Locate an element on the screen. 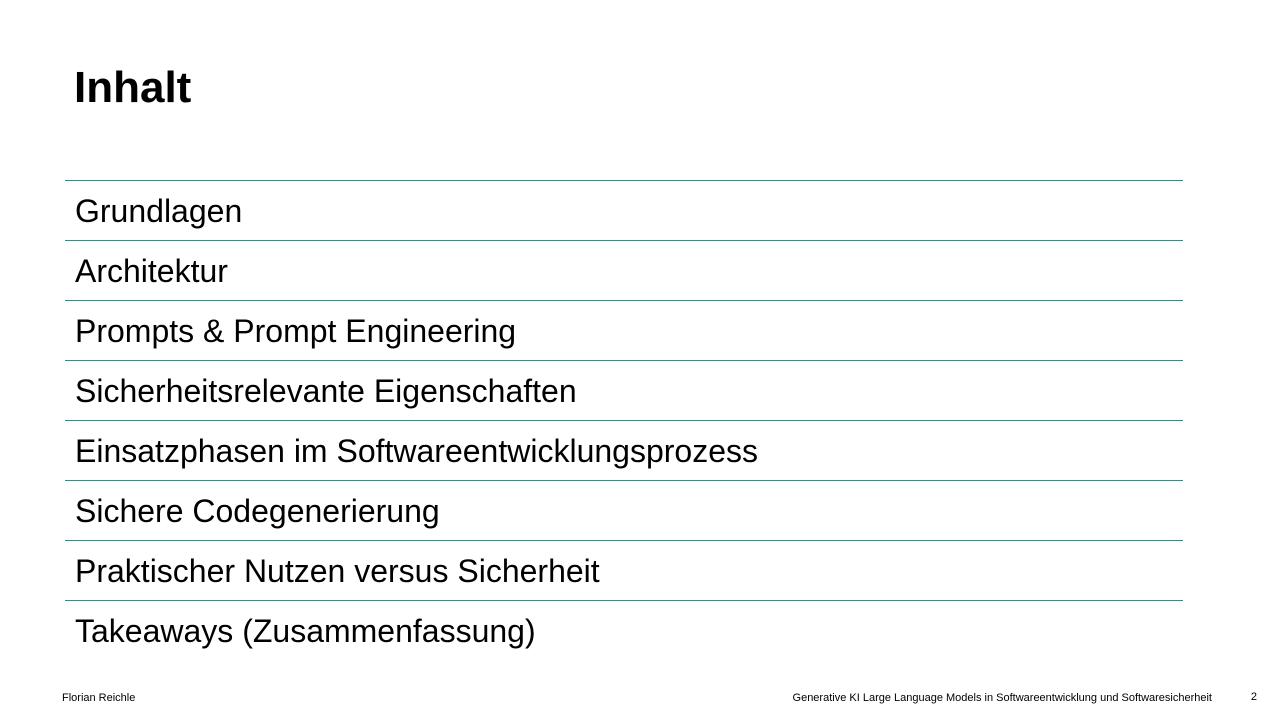 The image size is (1280, 720). toc-item-prompts: Prompts & Prompt Engineering is located at coordinates (624, 331).